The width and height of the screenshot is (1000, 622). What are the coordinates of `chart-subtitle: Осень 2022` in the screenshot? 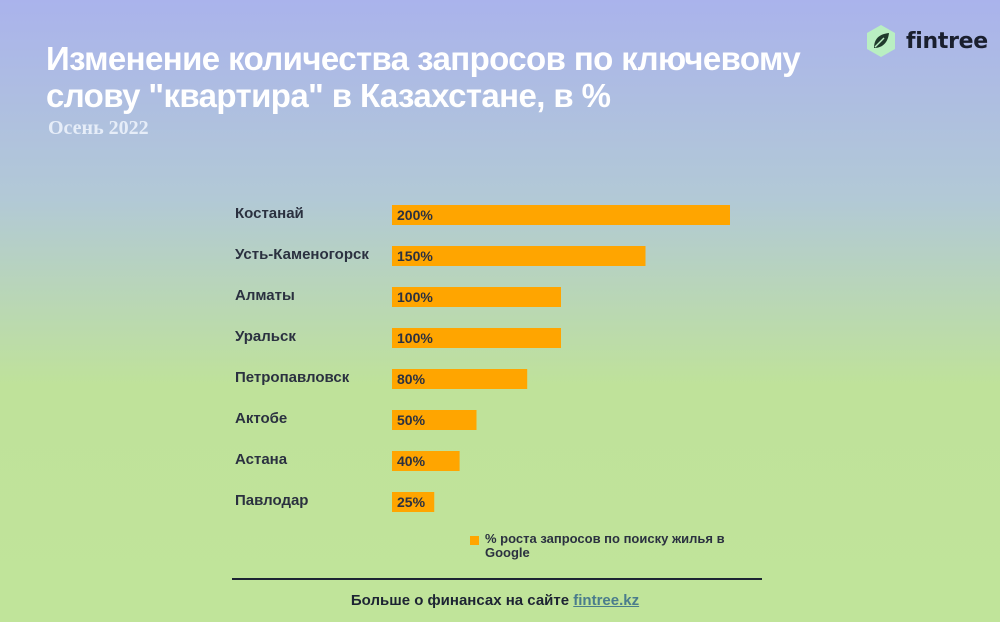 It's located at (98, 128).